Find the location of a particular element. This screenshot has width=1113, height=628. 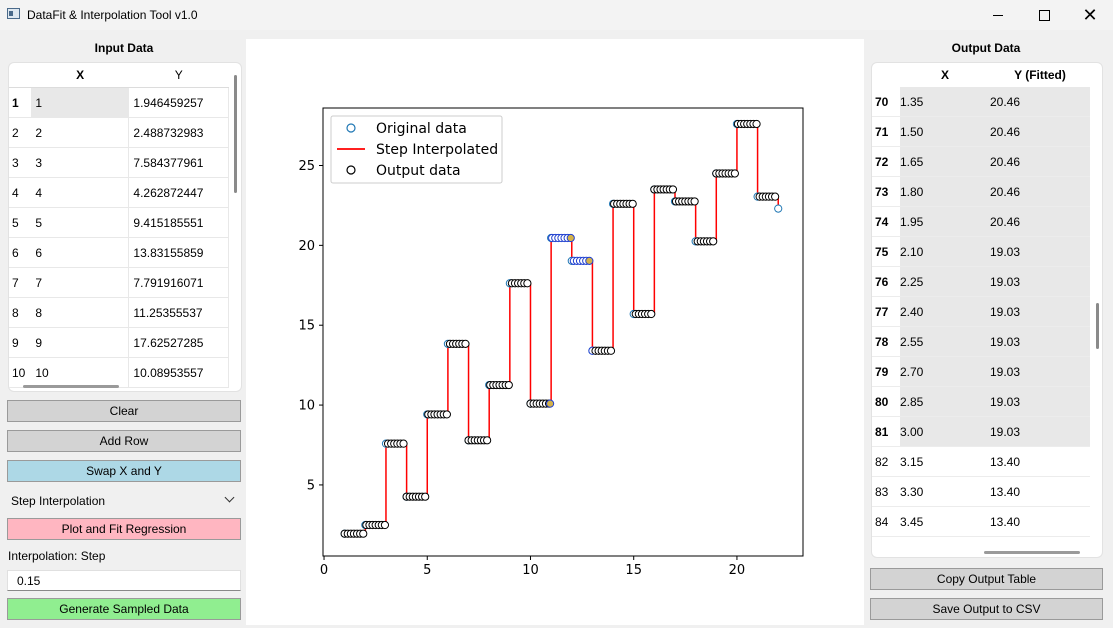

input-y-cell: 7.791916071 is located at coordinates (178, 282).